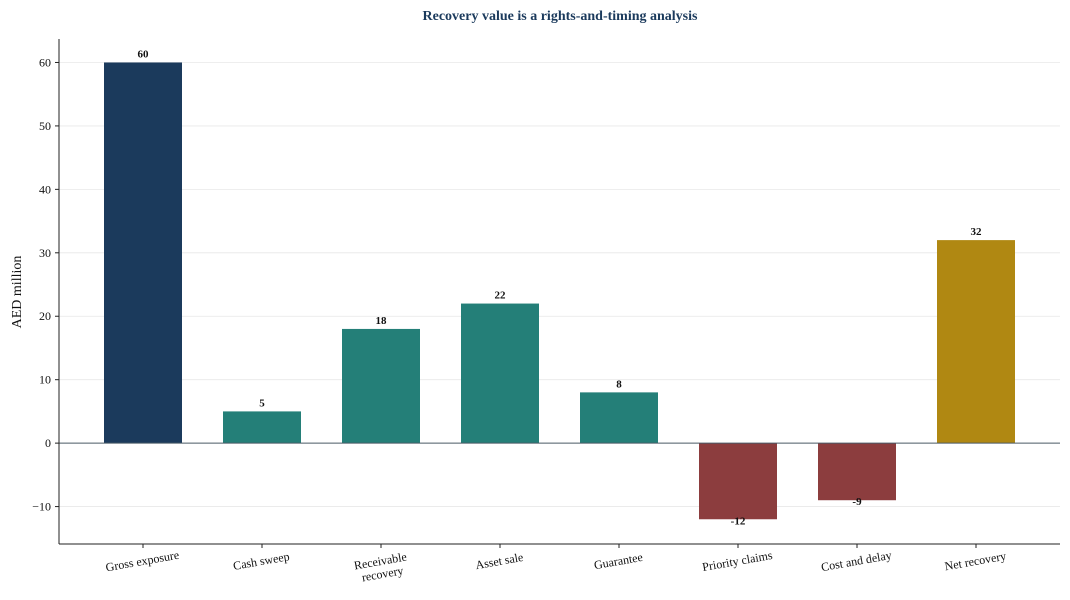 The width and height of the screenshot is (1070, 600). I want to click on y-tick-label: 10, so click(45, 380).